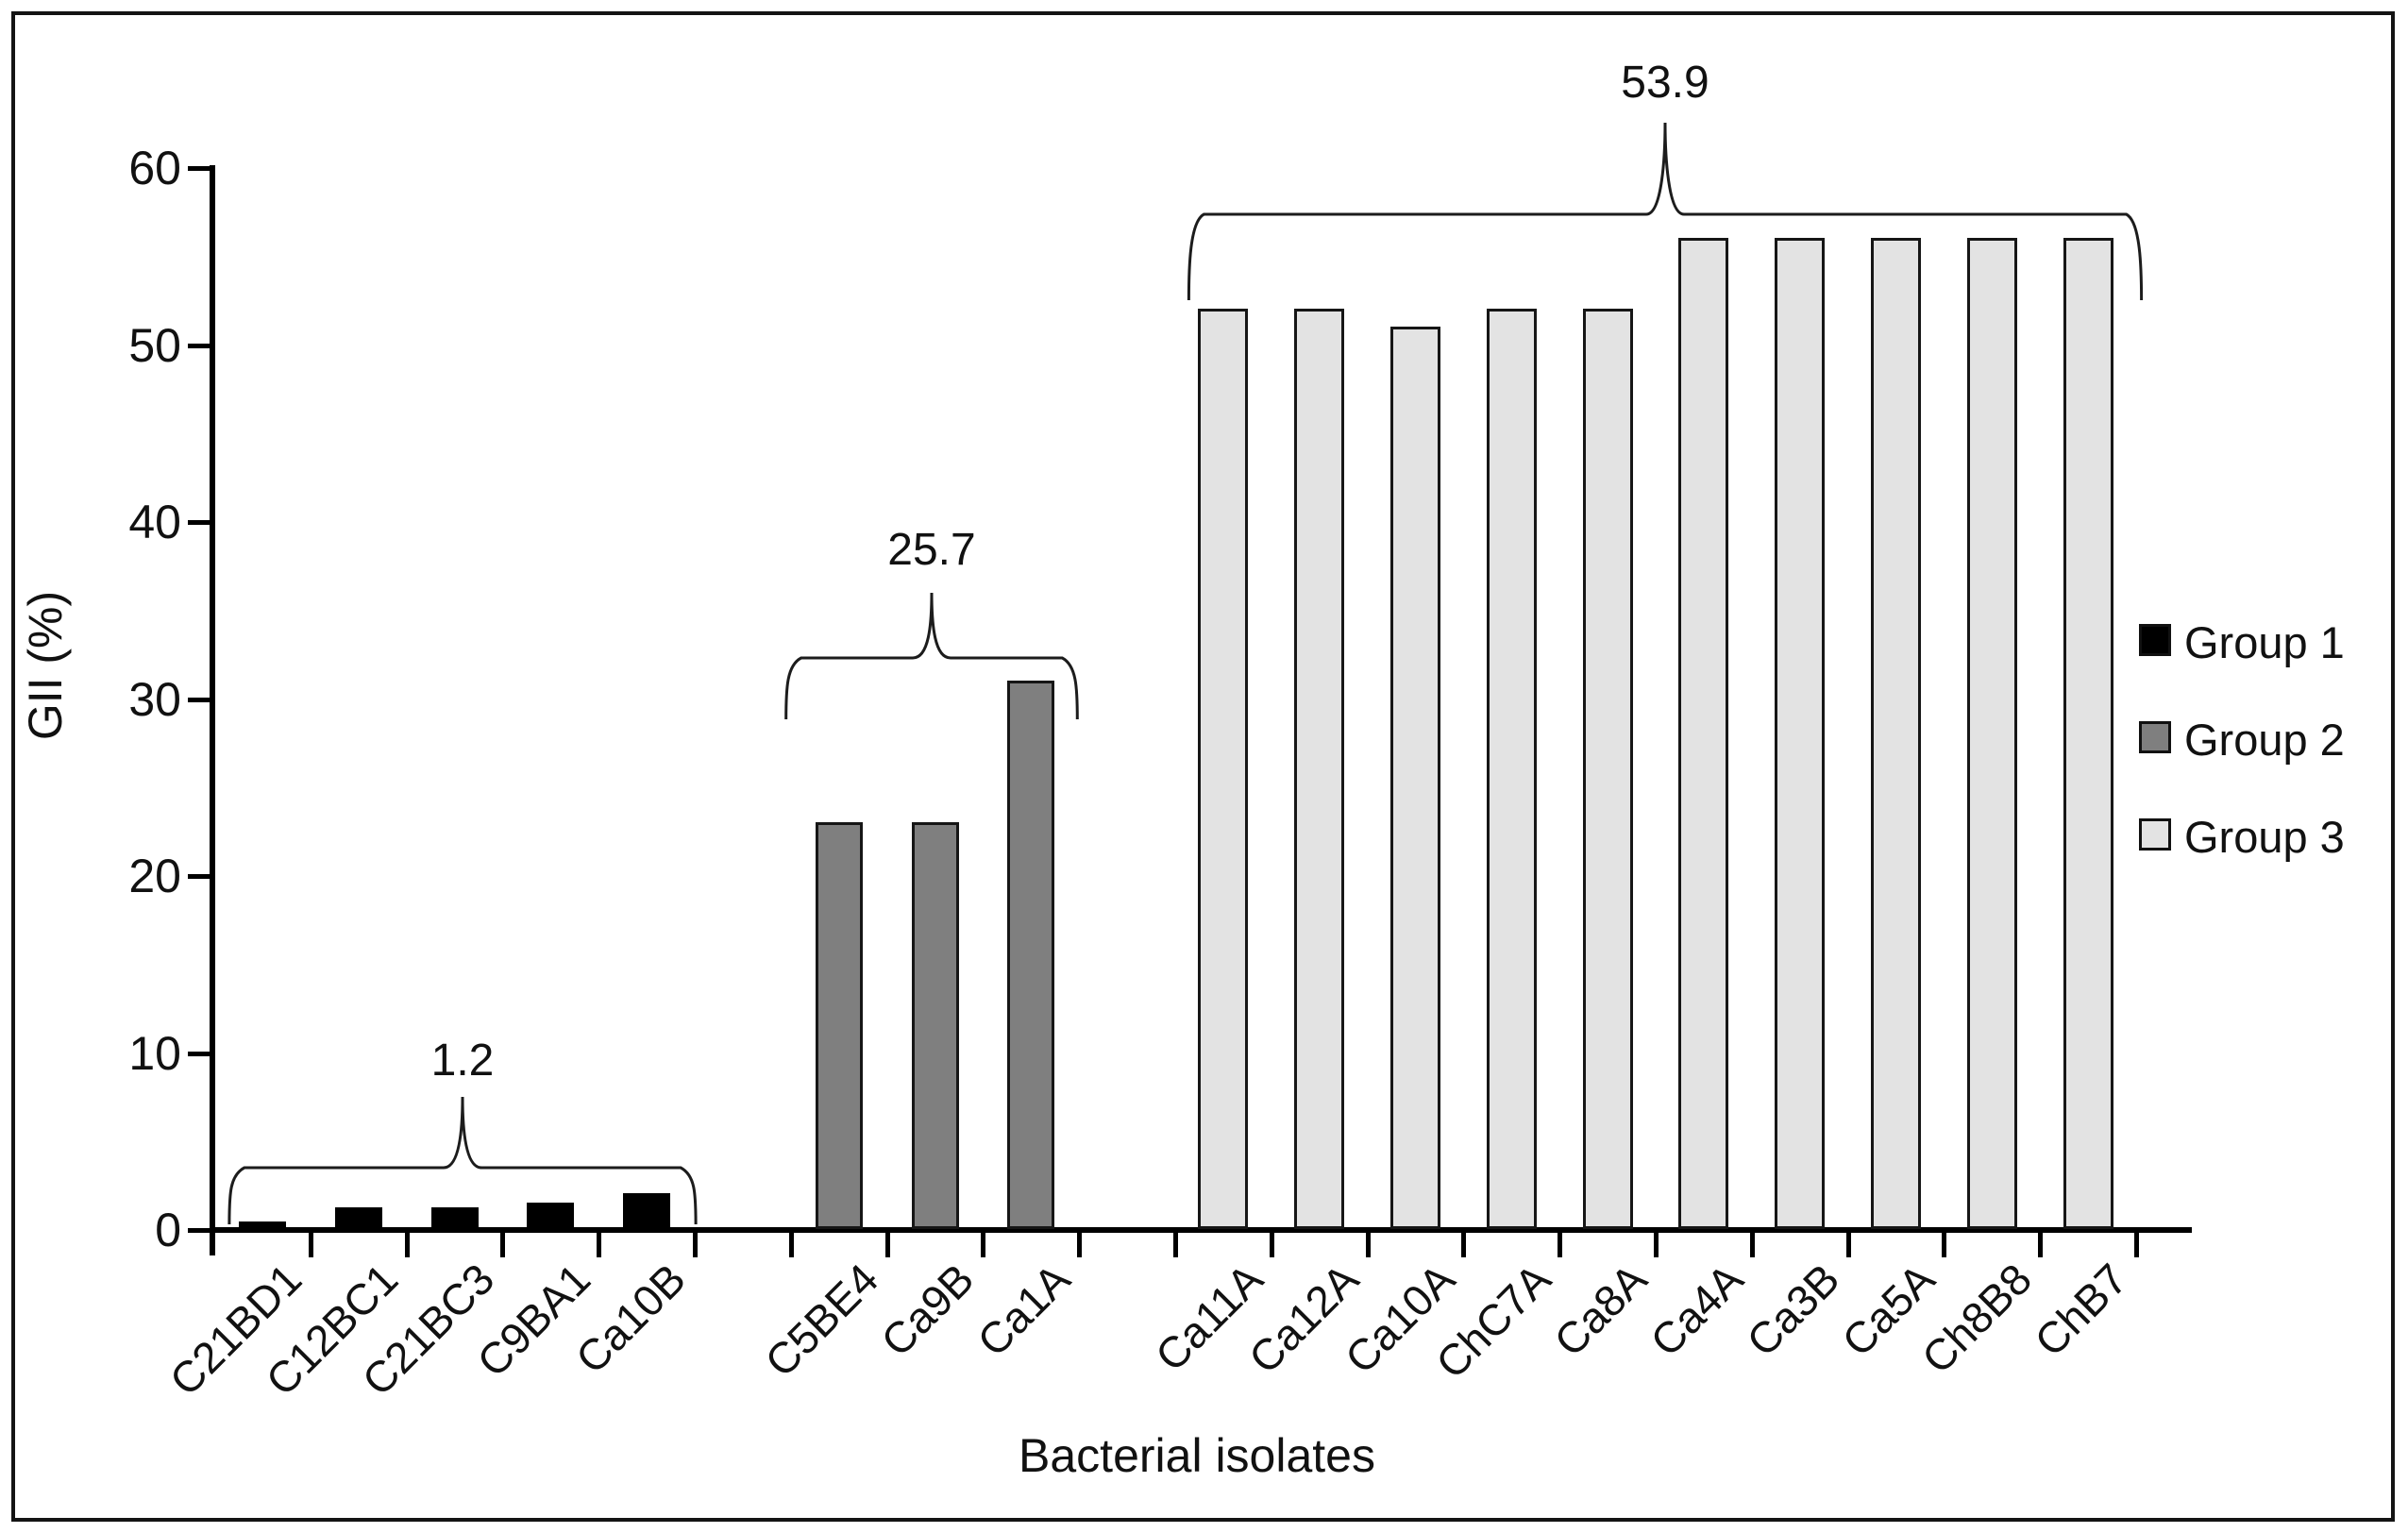 This screenshot has height=1533, width=2408. Describe the element at coordinates (935, 1025) in the screenshot. I see `bar-Ca9B` at that location.